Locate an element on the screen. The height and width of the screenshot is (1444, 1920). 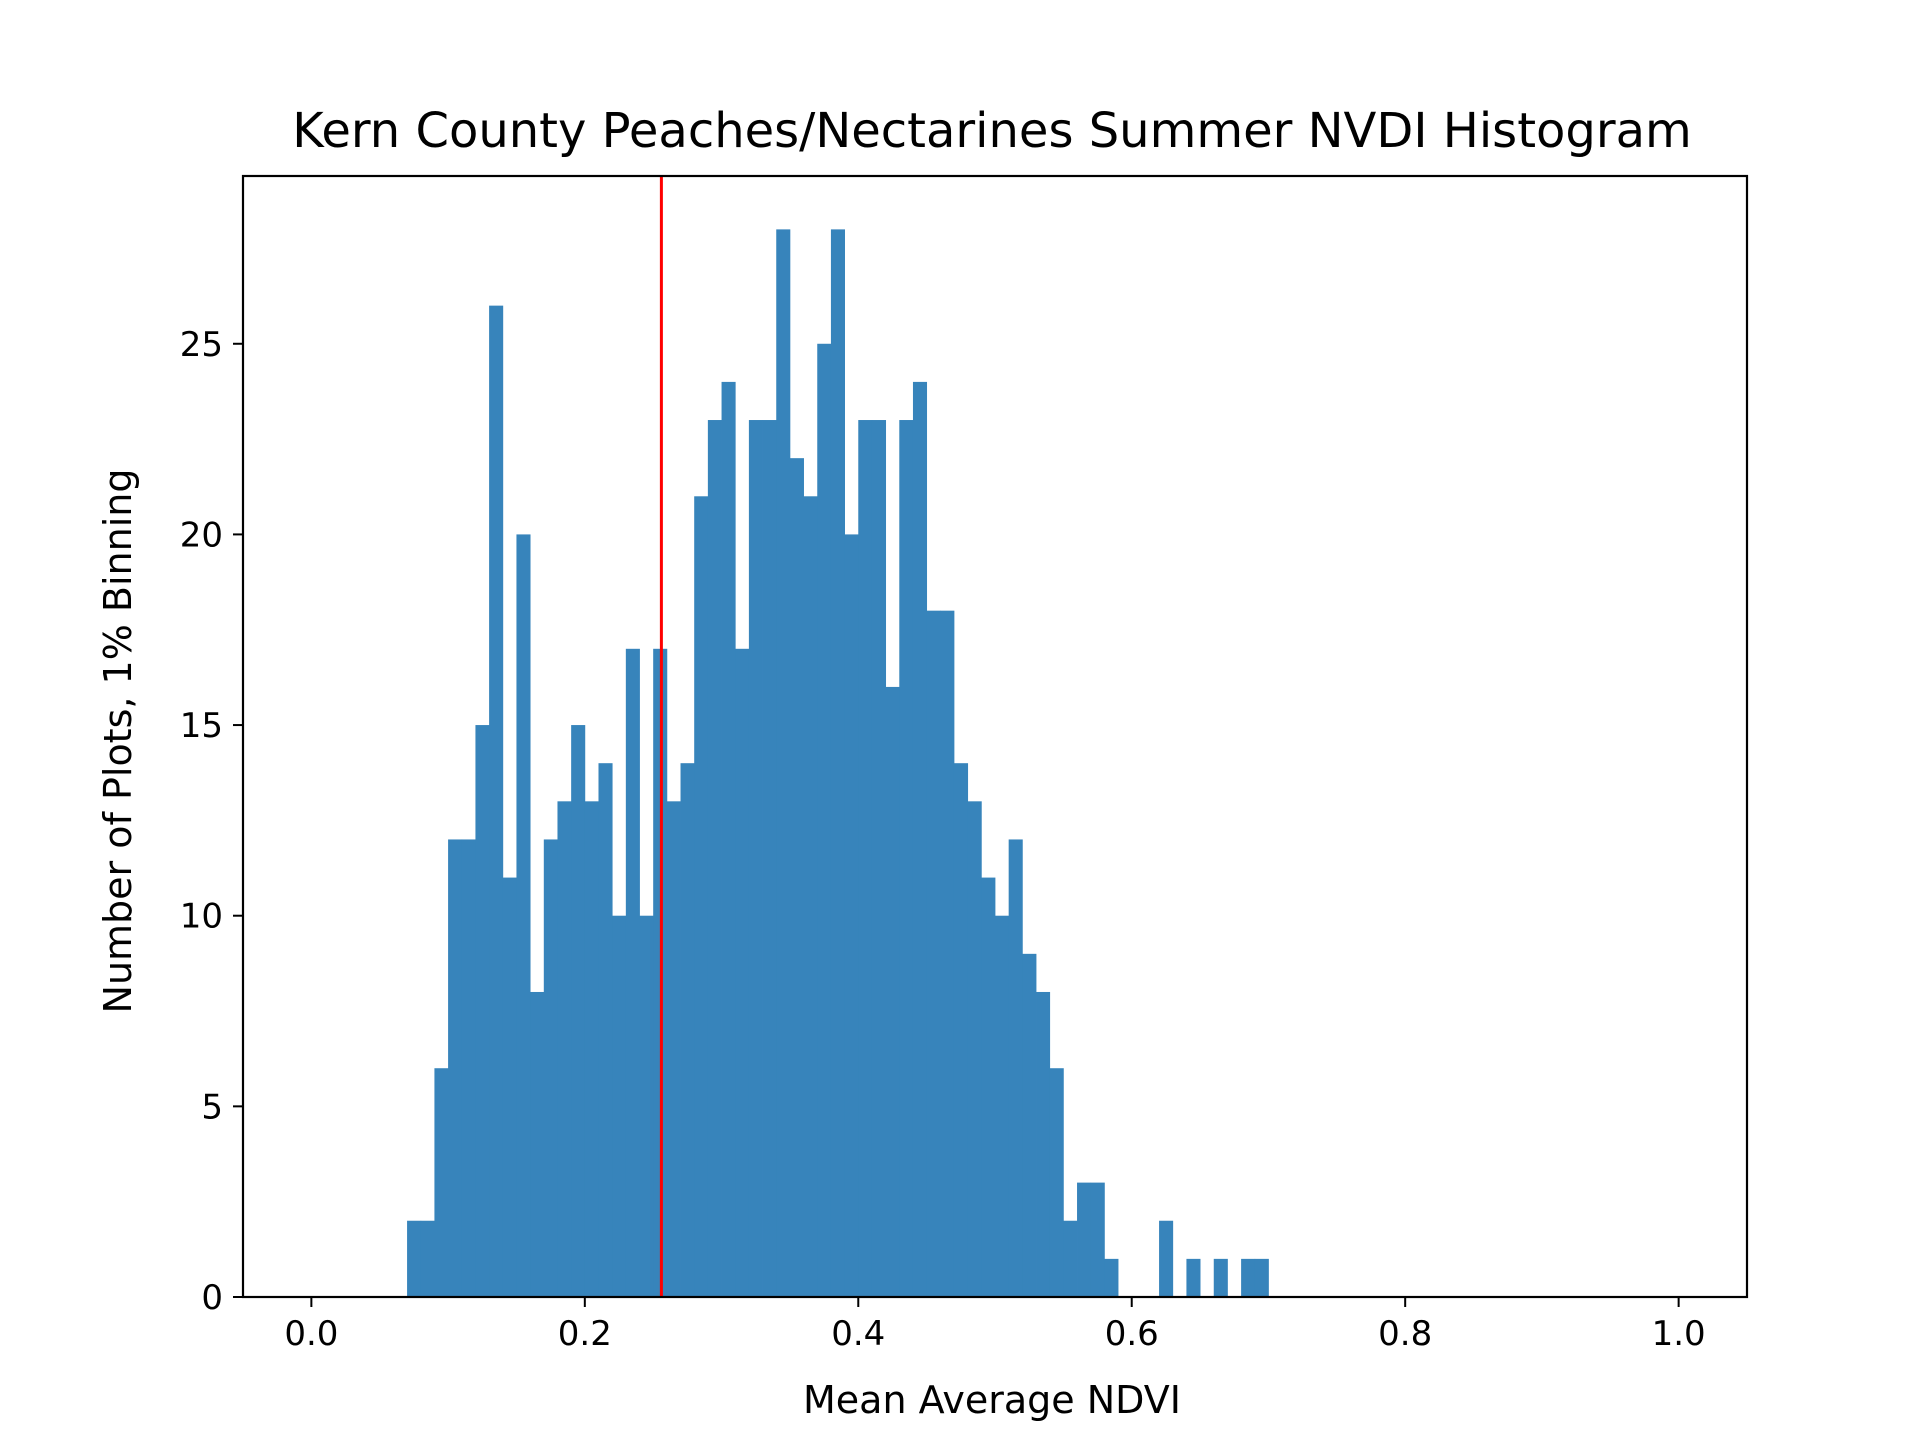
y-tick-label: 10 is located at coordinates (201, 917).